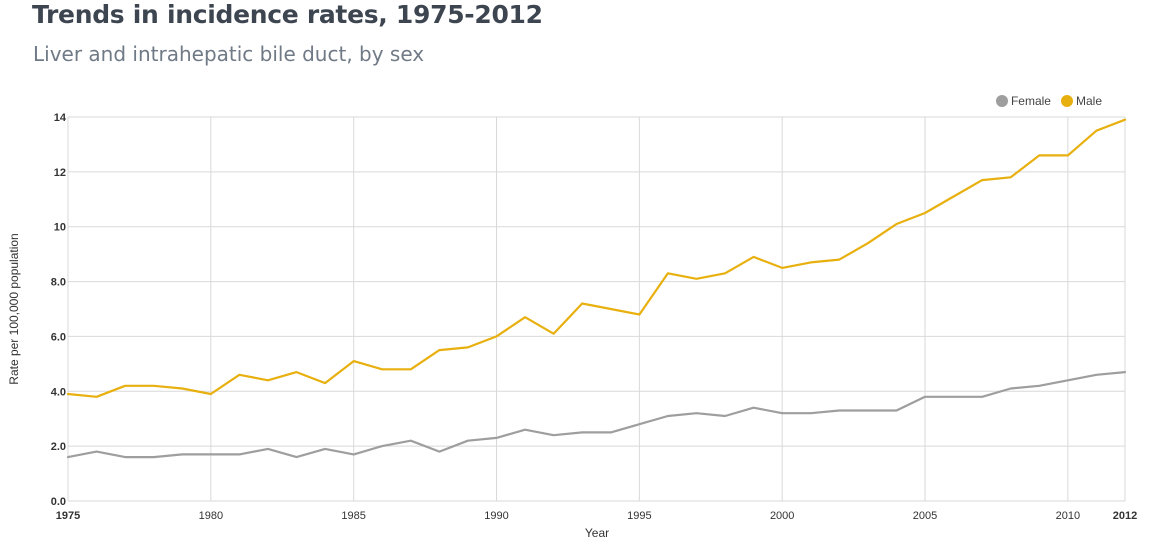 Image resolution: width=1162 pixels, height=548 pixels. What do you see at coordinates (782, 516) in the screenshot?
I see `x-tick-label: 2000` at bounding box center [782, 516].